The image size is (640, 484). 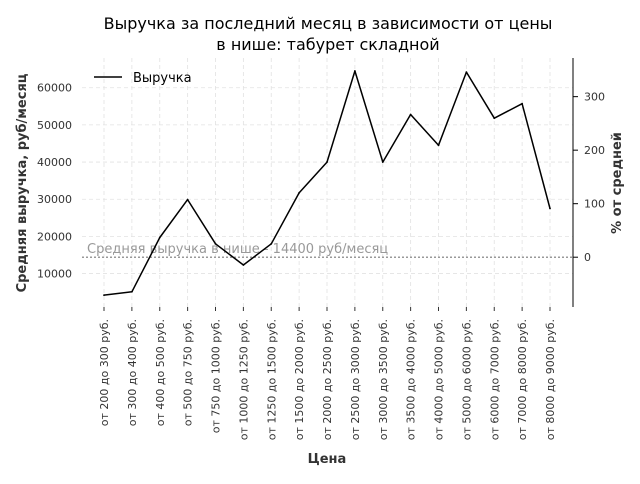 What do you see at coordinates (243, 379) in the screenshot?
I see `x-tick-label: от 1000 до 1250 руб.` at bounding box center [243, 379].